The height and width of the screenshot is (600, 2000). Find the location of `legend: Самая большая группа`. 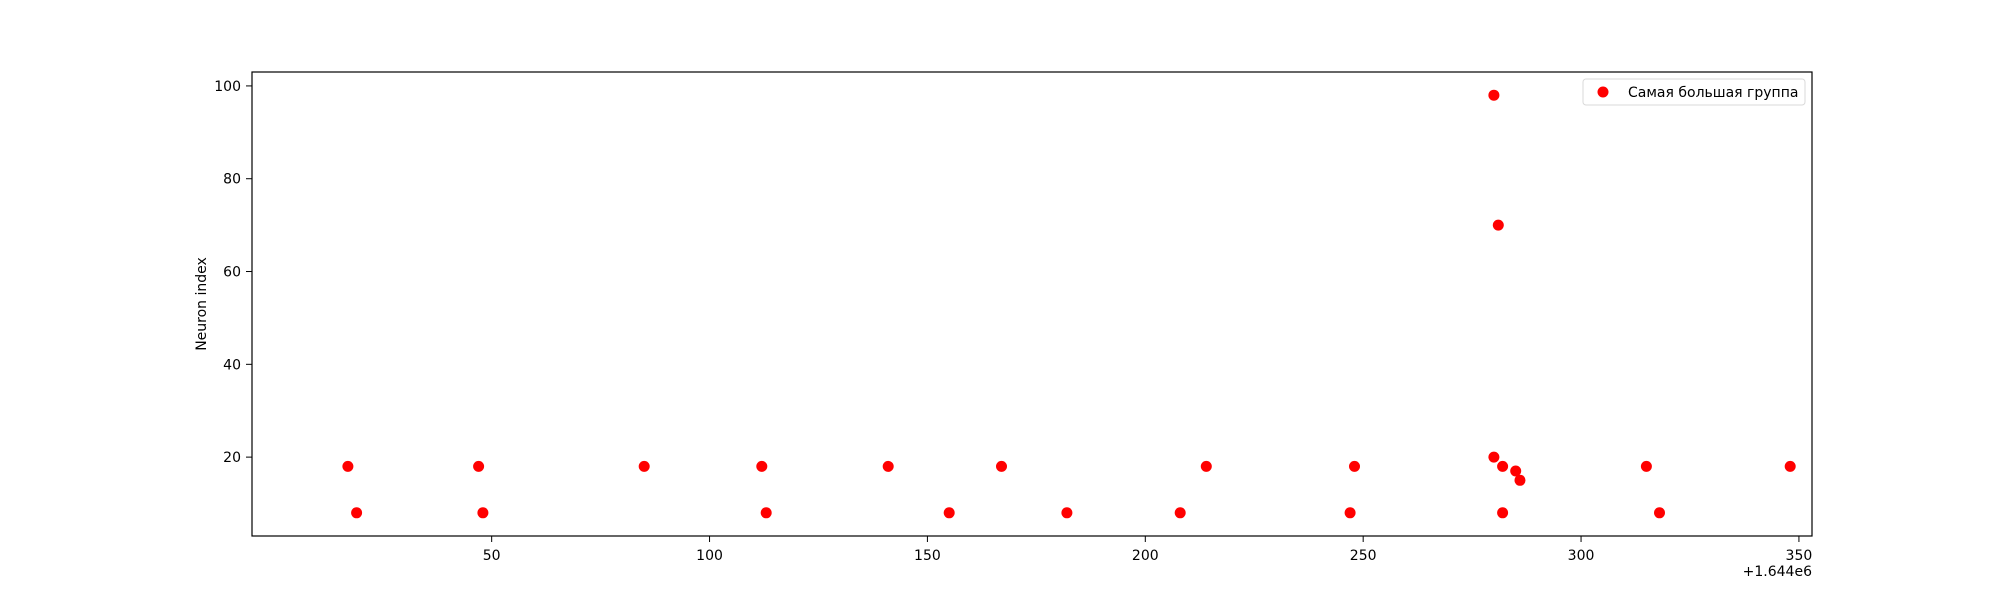

legend: Самая большая группа is located at coordinates (1694, 92).